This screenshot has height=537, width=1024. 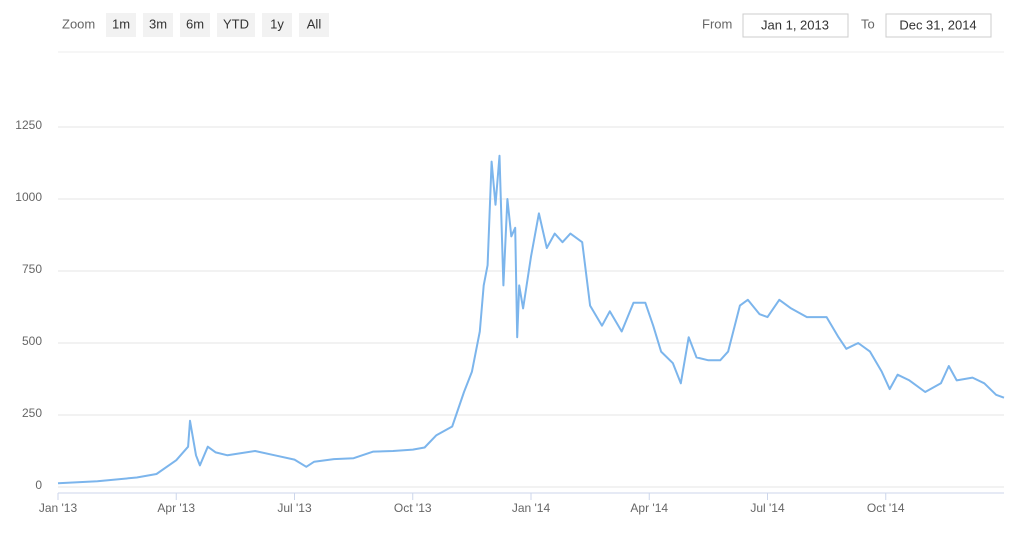 I want to click on from-value: Jan 1, 2013, so click(x=795, y=24).